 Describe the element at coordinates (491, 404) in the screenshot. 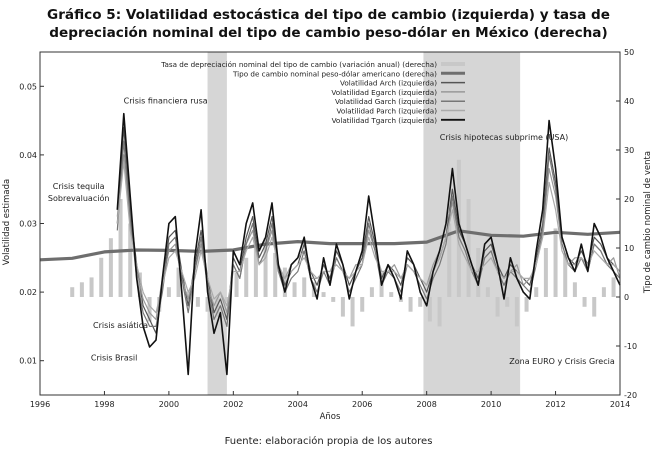

I see `x-tick-label: 2010` at that location.